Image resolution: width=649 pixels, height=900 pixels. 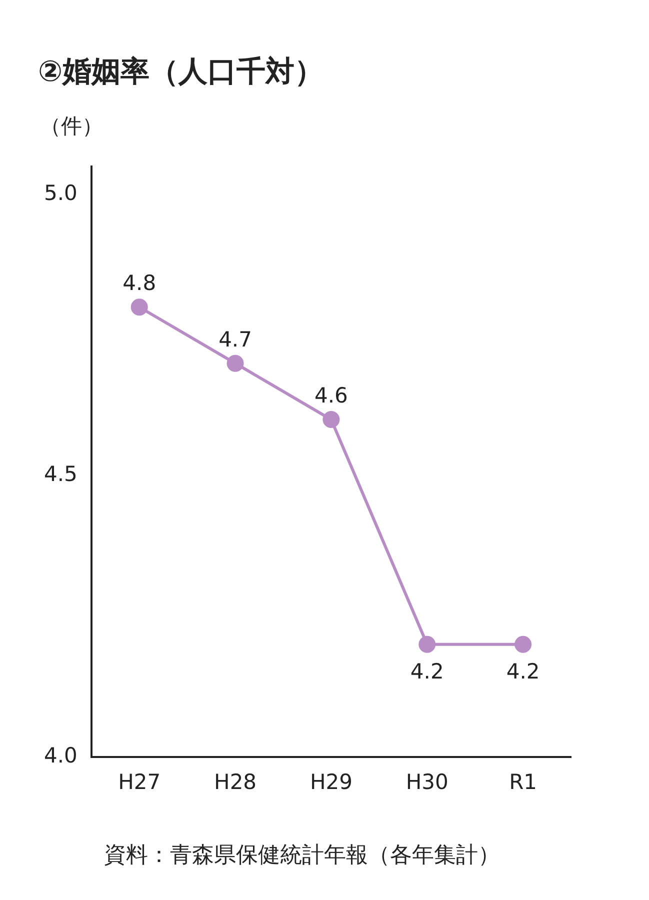 I want to click on x-tick-label: H27, so click(x=139, y=782).